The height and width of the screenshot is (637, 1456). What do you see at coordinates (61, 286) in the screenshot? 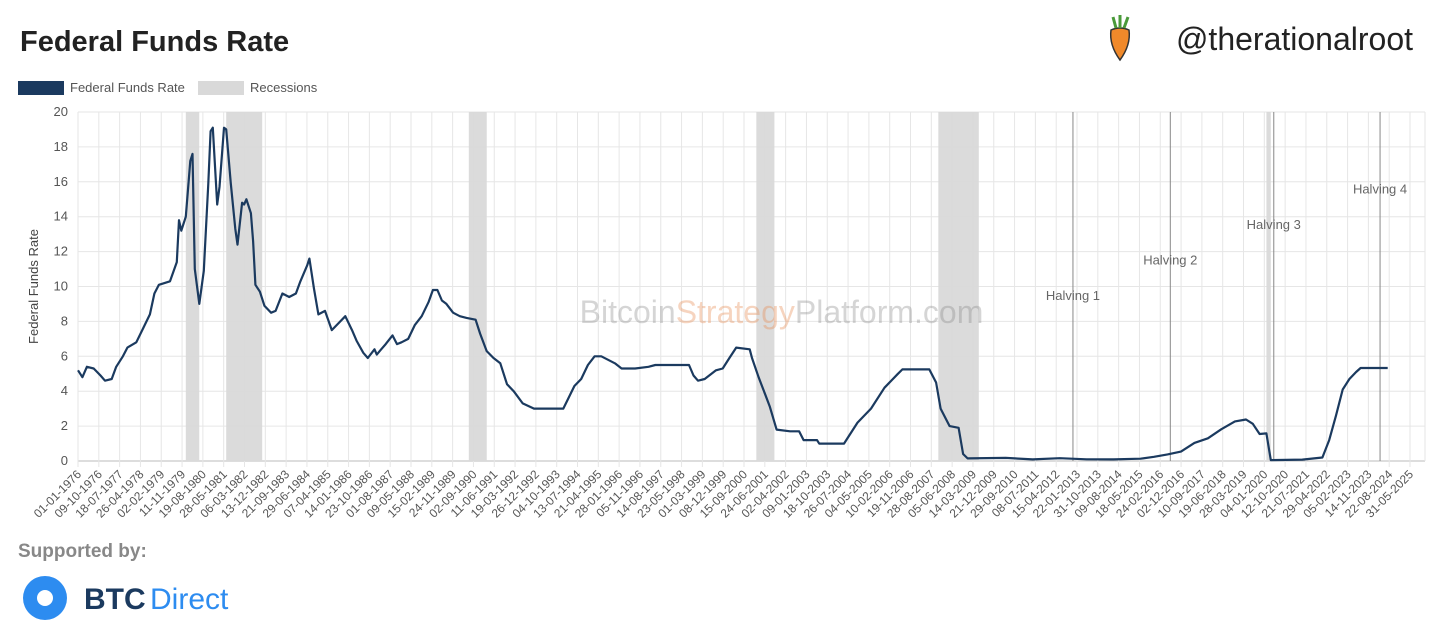
I see `y-tick-label: 10` at bounding box center [61, 286].